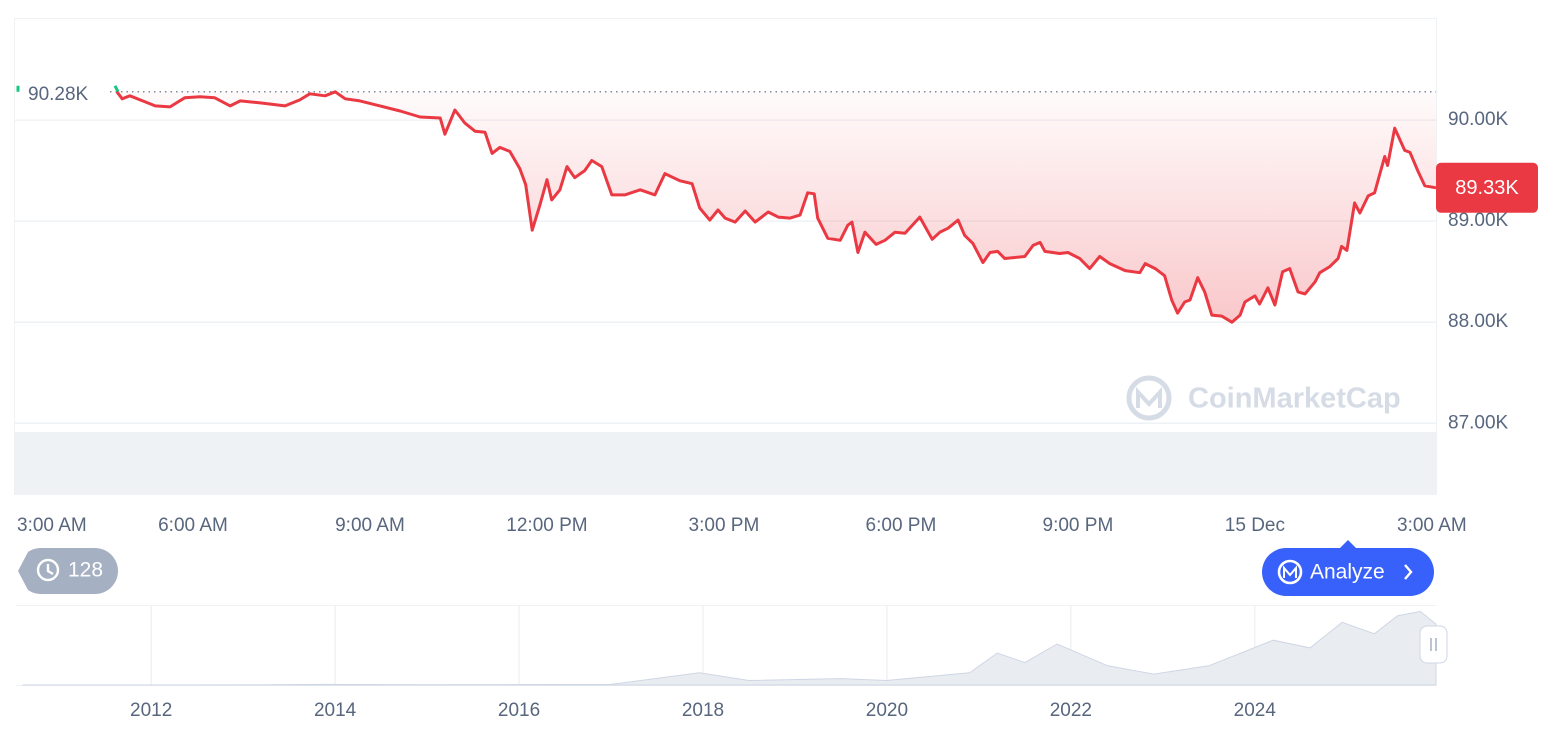 The image size is (1566, 732). Describe the element at coordinates (703, 710) in the screenshot. I see `navigator-tick-label: 2018` at that location.